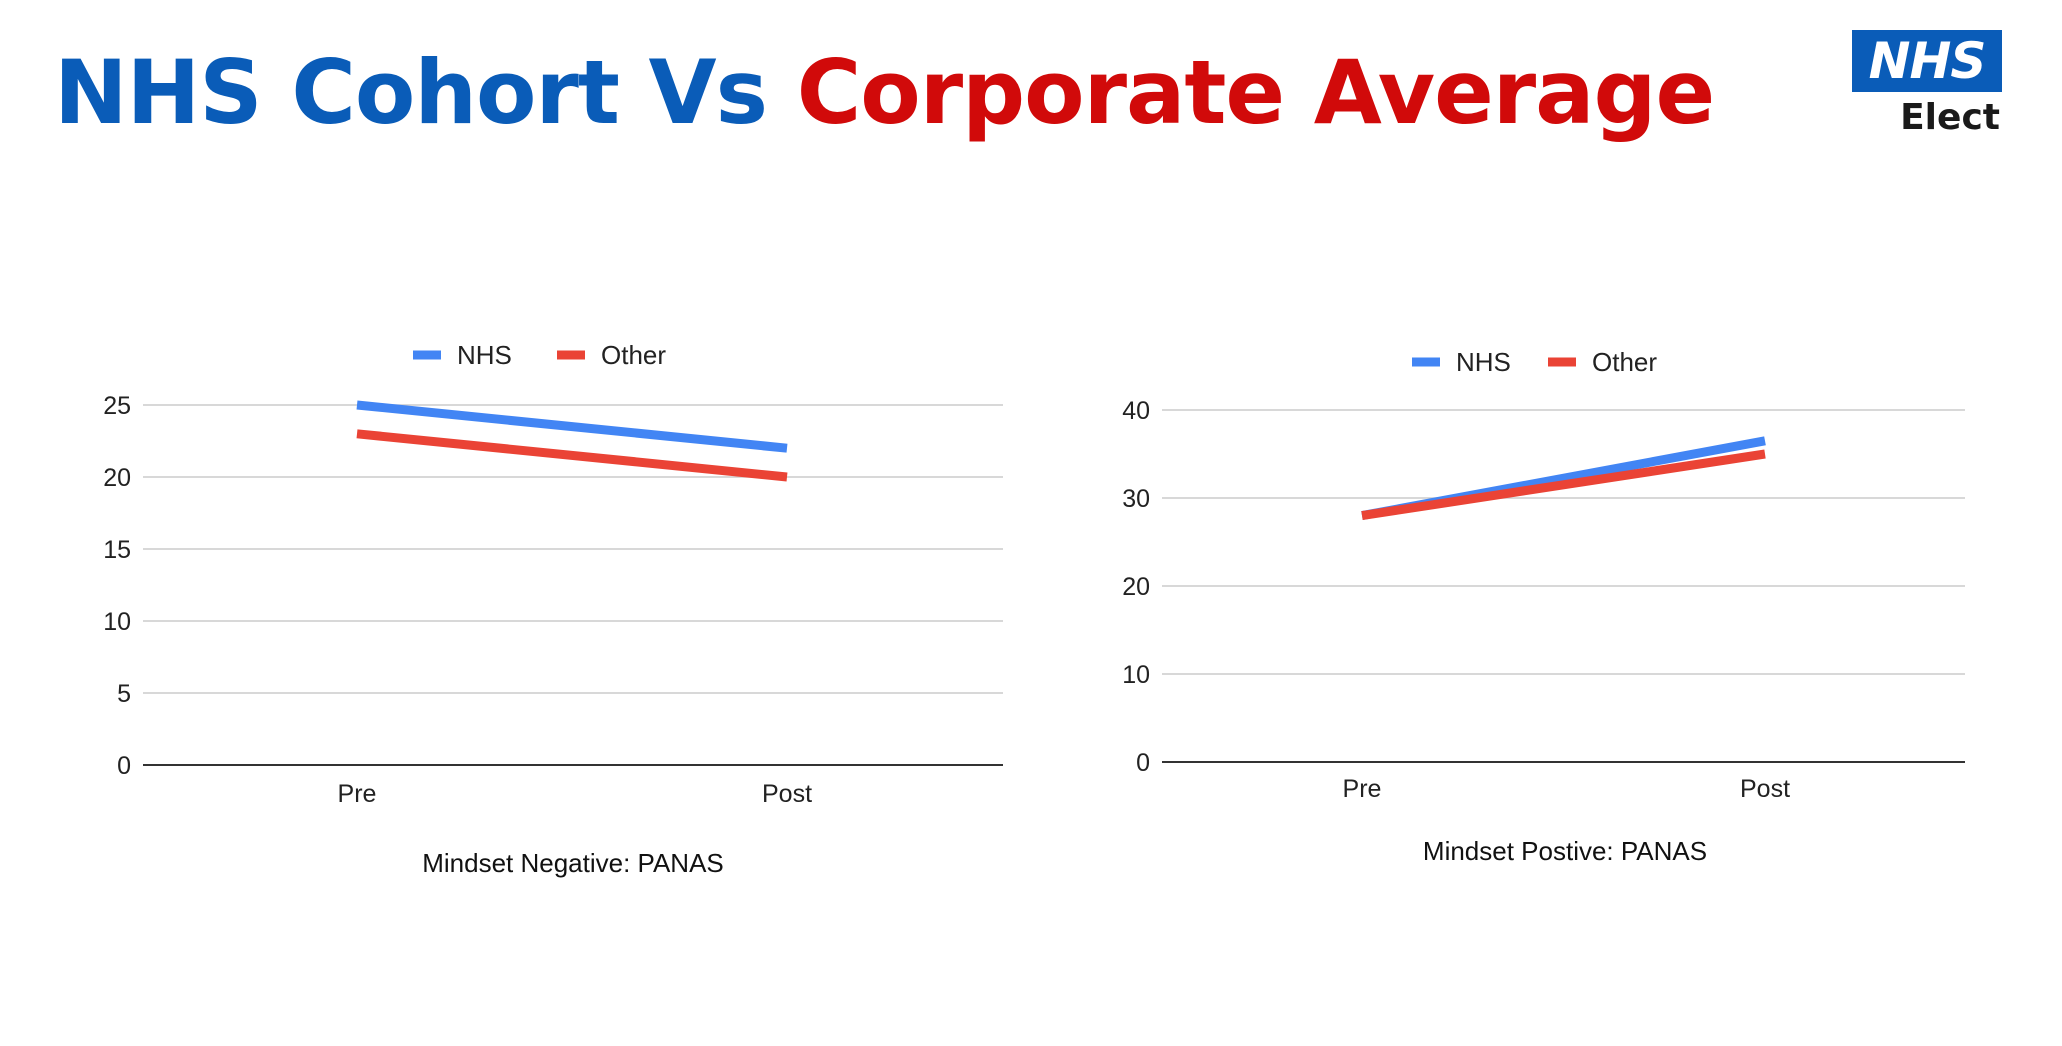  What do you see at coordinates (117, 406) in the screenshot?
I see `y-tick-label: 25` at bounding box center [117, 406].